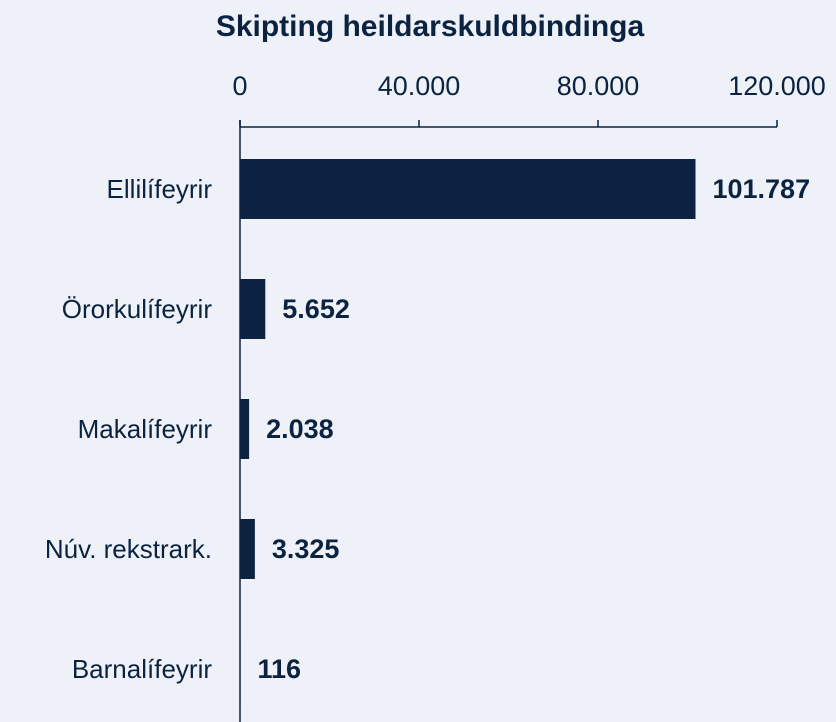 This screenshot has width=836, height=722. Describe the element at coordinates (137, 309) in the screenshot. I see `y-tick-label: Örorkulífeyrir` at that location.